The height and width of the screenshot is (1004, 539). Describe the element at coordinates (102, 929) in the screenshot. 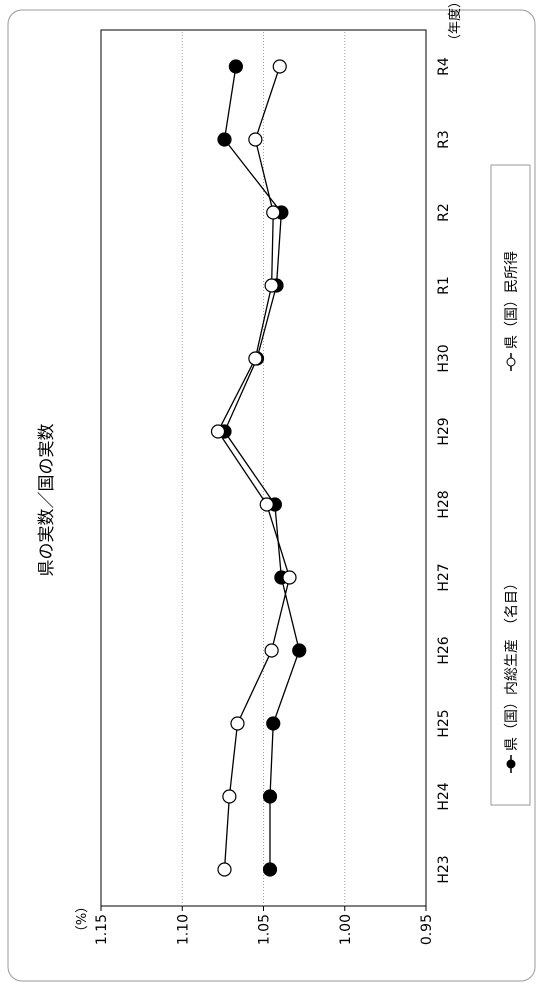

I see `y-tick-label: 1.15` at that location.